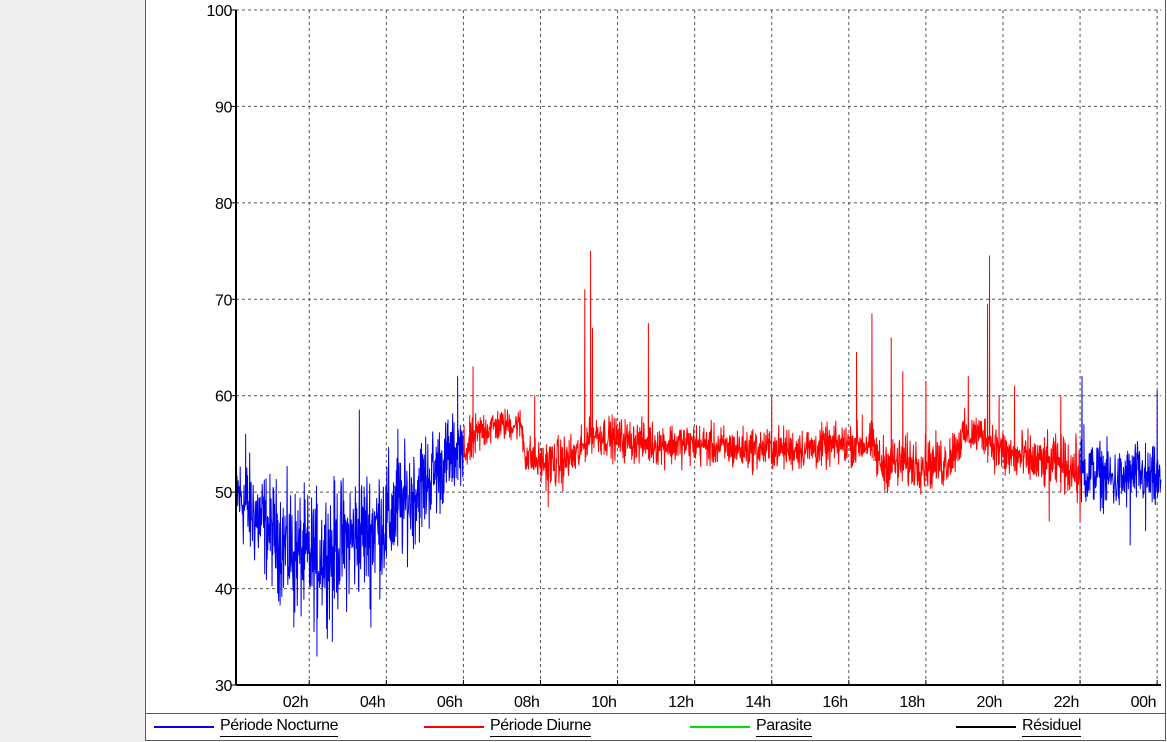  Describe the element at coordinates (279, 727) in the screenshot. I see `legend-label-nocturne: Période Nocturne` at that location.